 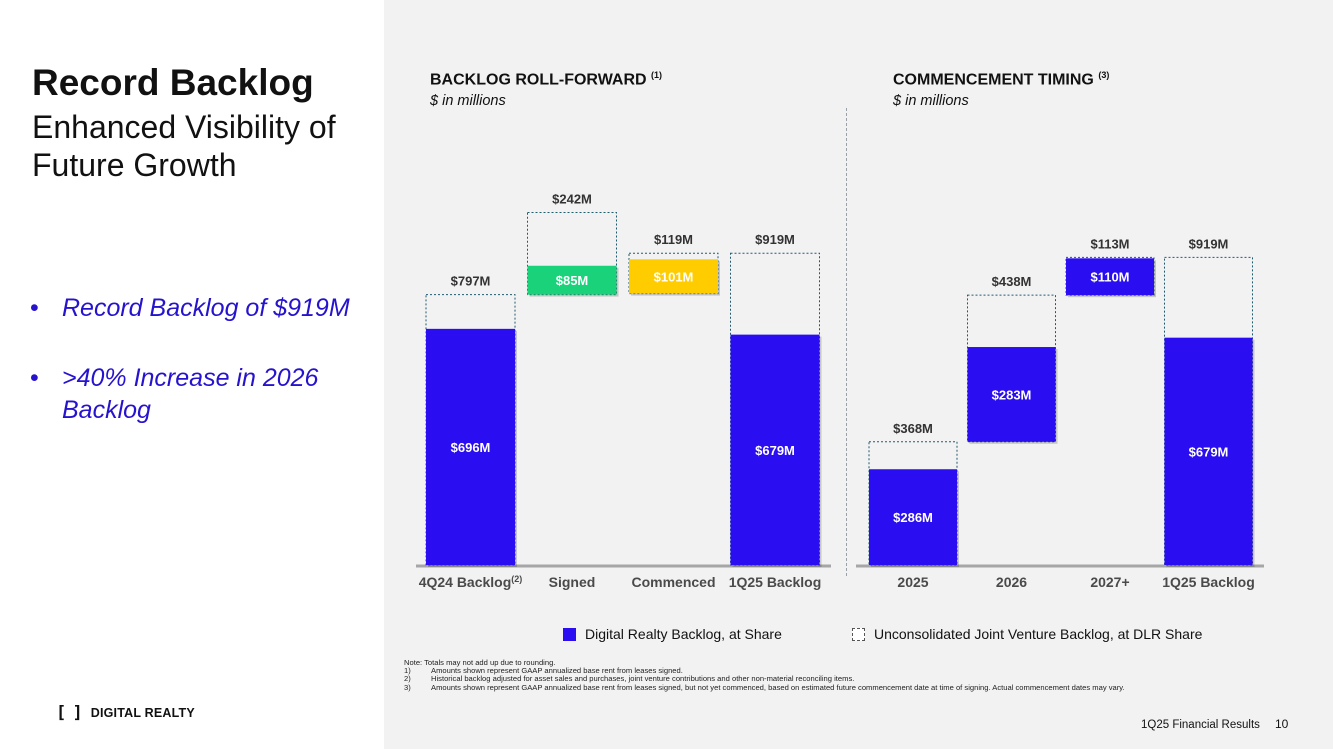 I want to click on chart2-category-label: 1Q25 Backlog, so click(x=1208, y=582).